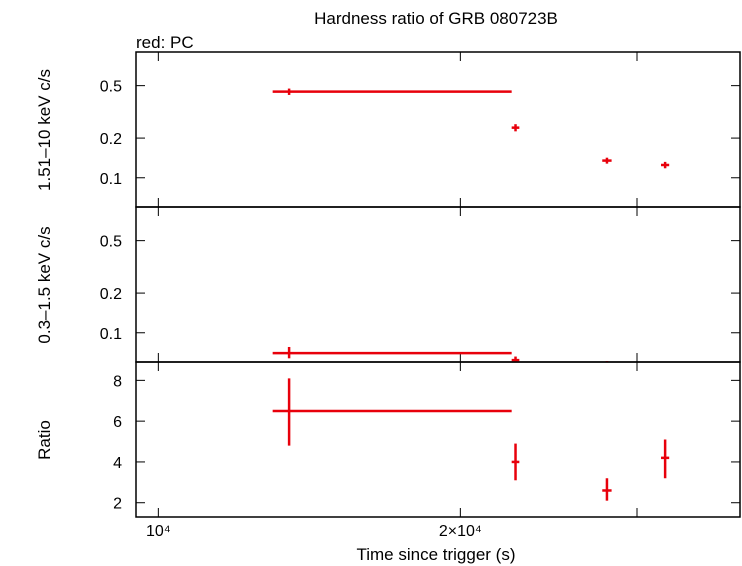  What do you see at coordinates (435, 554) in the screenshot?
I see `x-axis-label: Time since trigger (s)` at bounding box center [435, 554].